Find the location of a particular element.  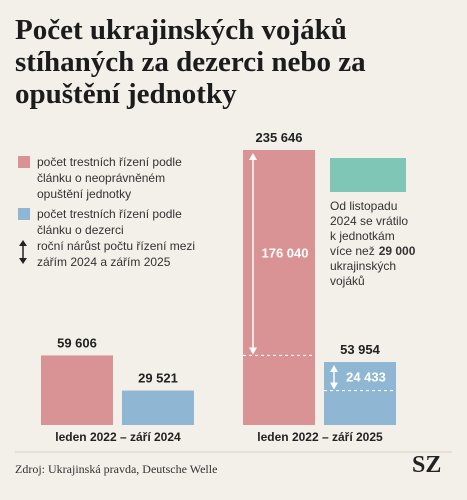

annotation-line: 2024 se vrátilo is located at coordinates (395, 221).